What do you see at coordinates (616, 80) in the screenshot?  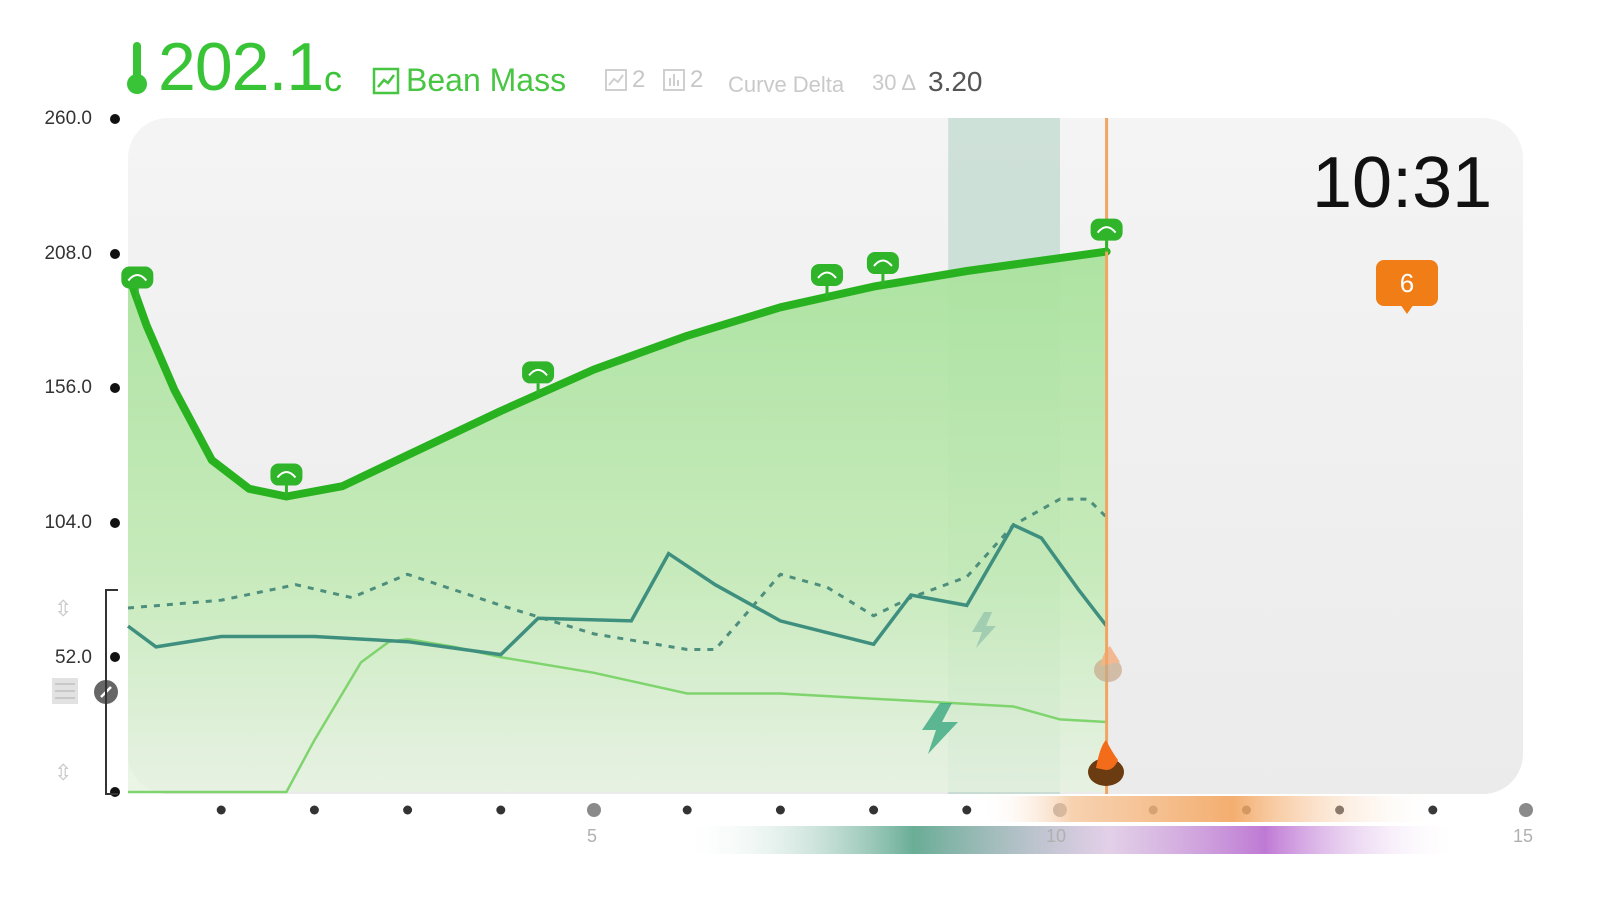 I see `line-chart-icon` at bounding box center [616, 80].